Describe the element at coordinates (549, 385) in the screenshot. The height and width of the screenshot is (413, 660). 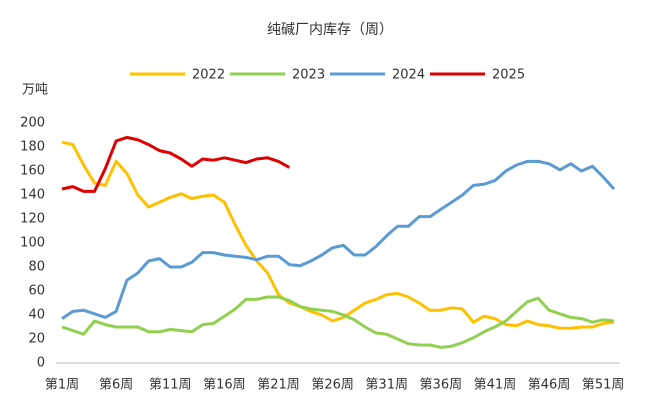
I see `x-tick-label: 第46周` at that location.